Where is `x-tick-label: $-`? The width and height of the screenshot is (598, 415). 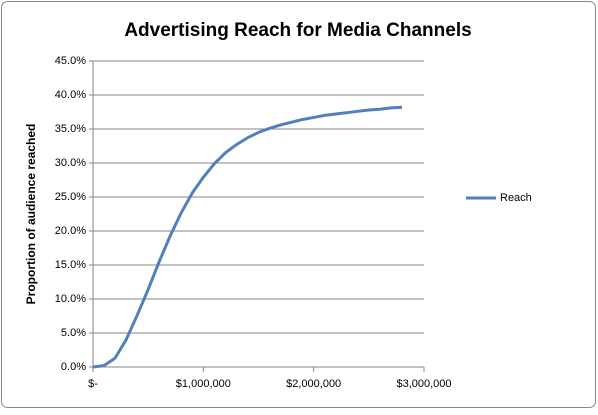
x-tick-label: $- is located at coordinates (93, 384).